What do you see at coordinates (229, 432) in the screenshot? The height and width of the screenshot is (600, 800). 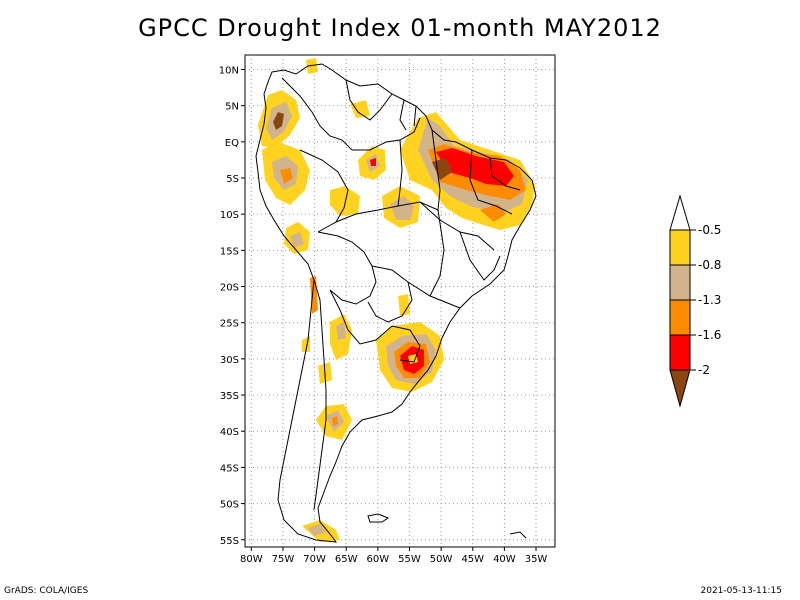 I see `lat-label: 40S` at bounding box center [229, 432].